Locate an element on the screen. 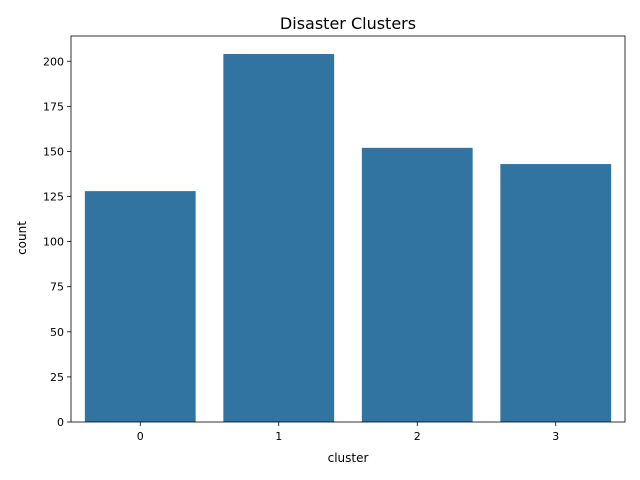 Image resolution: width=640 pixels, height=480 pixels. x-tick-label: 1 is located at coordinates (278, 436).